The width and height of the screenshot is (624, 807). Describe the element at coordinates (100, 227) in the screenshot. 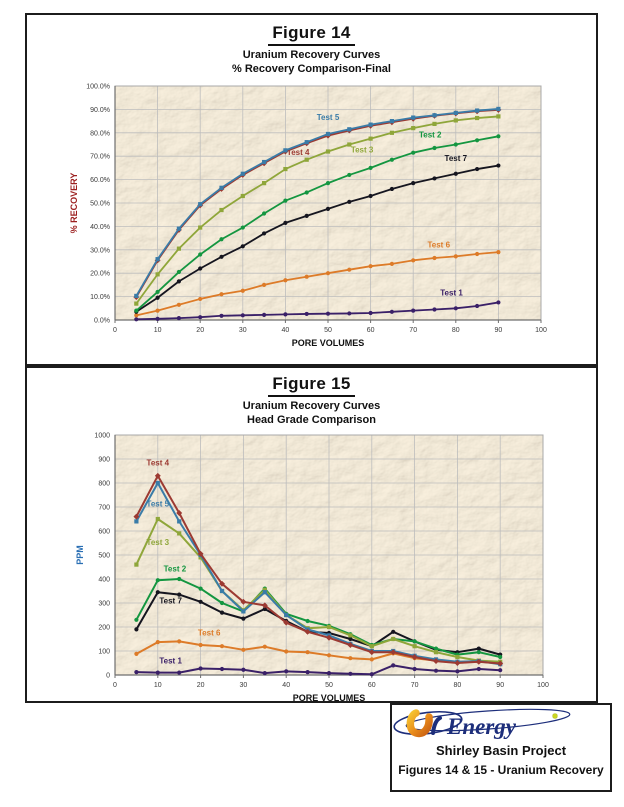

I see `svg-text: 40.0%` at that location.